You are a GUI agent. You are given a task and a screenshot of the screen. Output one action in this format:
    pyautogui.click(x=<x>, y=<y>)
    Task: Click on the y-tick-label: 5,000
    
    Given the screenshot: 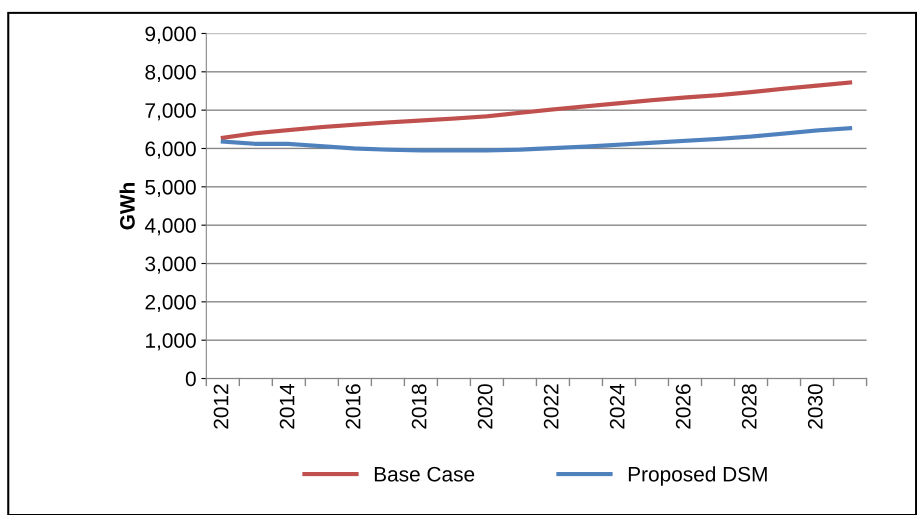 What is the action you would take?
    pyautogui.click(x=170, y=189)
    